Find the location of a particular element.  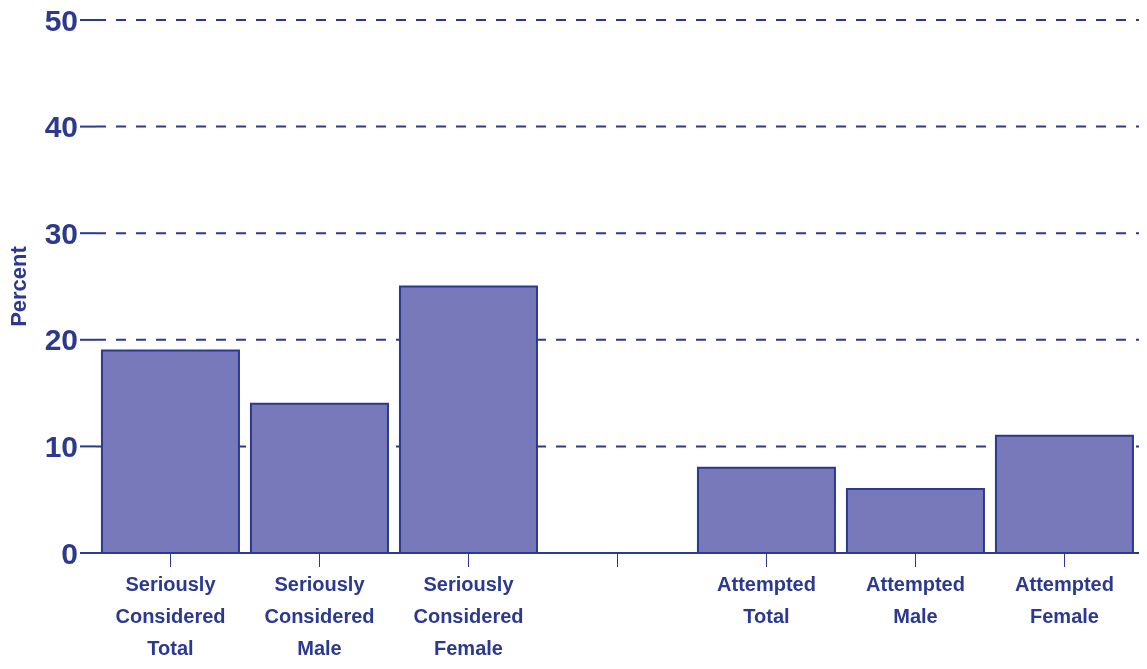

x-tick-label: Seriously Considered Female is located at coordinates (468, 616).